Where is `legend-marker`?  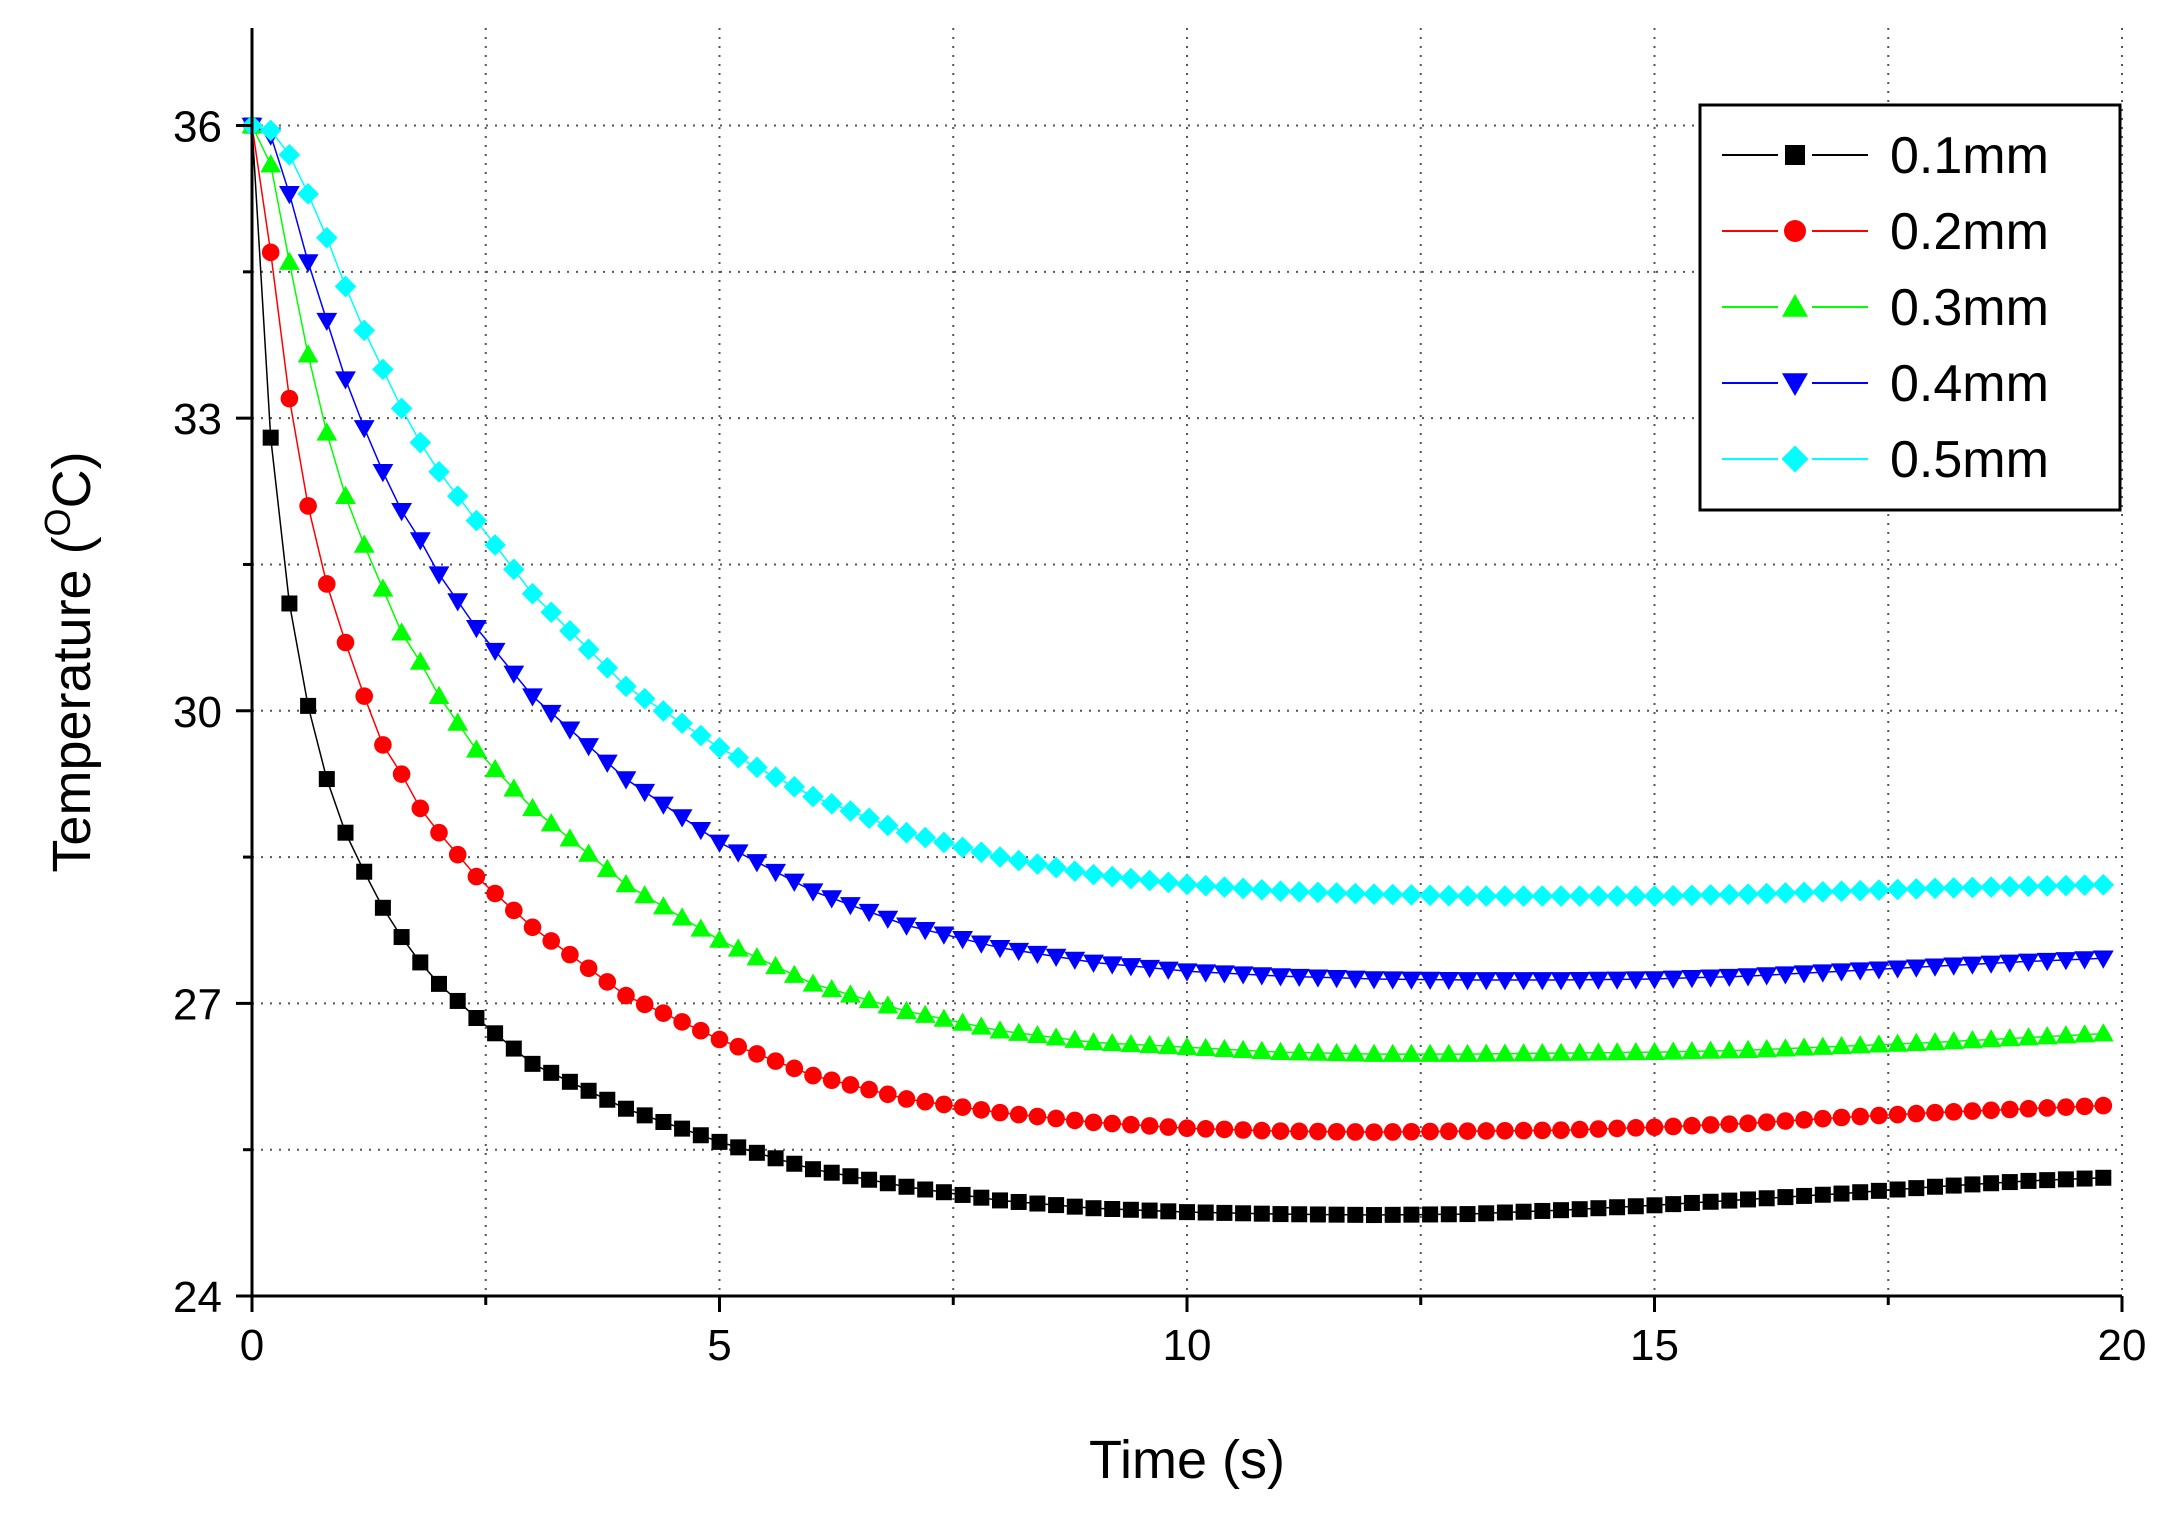
legend-marker is located at coordinates (1795, 459).